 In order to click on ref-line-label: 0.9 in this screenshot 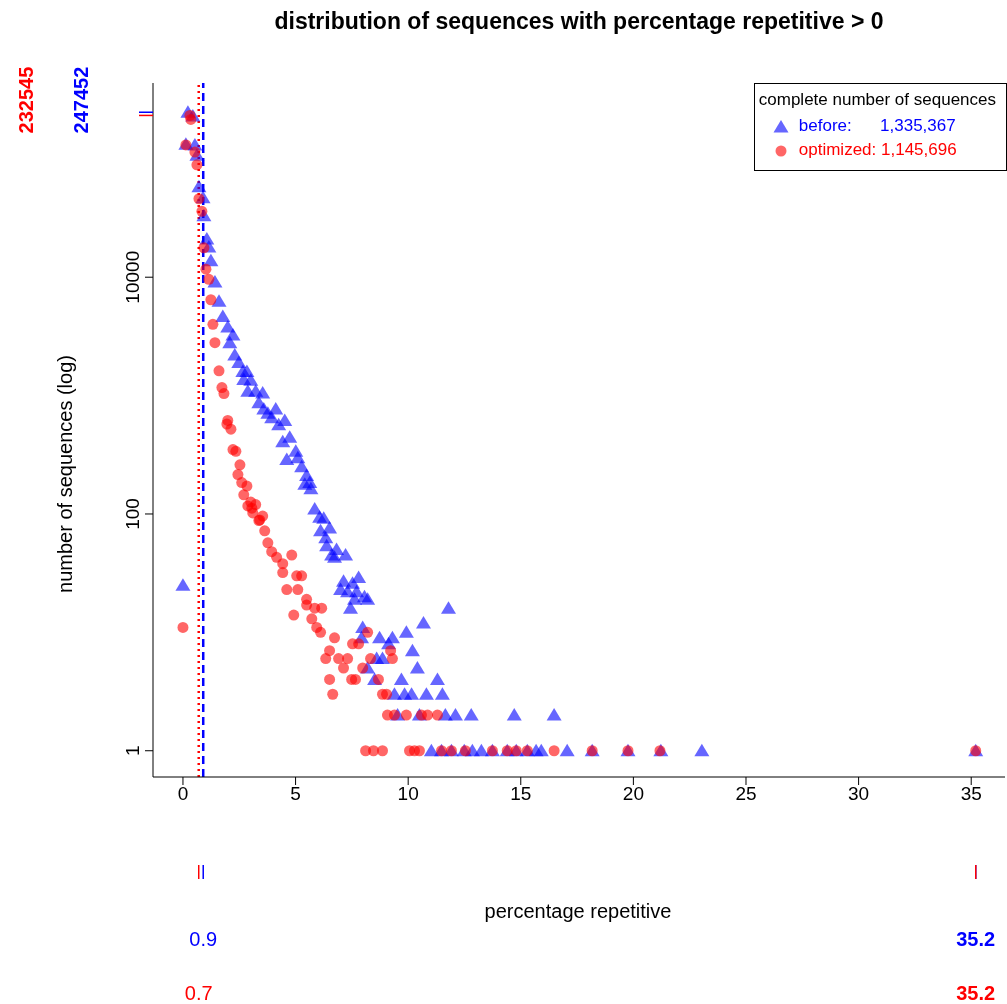, I will do `click(203, 939)`.